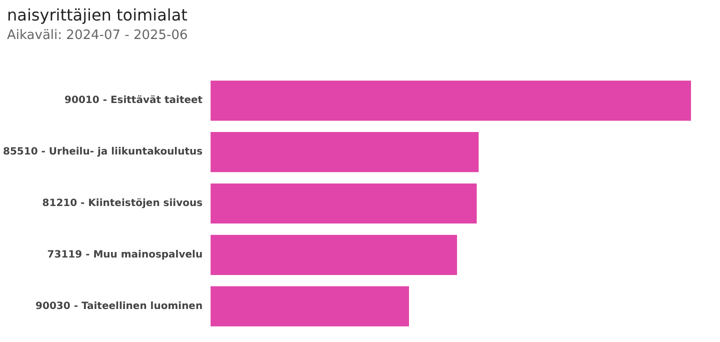 This screenshot has width=720, height=342. Describe the element at coordinates (122, 203) in the screenshot. I see `y-tick-label: 81210 - Kiinteistöjen siivous` at that location.